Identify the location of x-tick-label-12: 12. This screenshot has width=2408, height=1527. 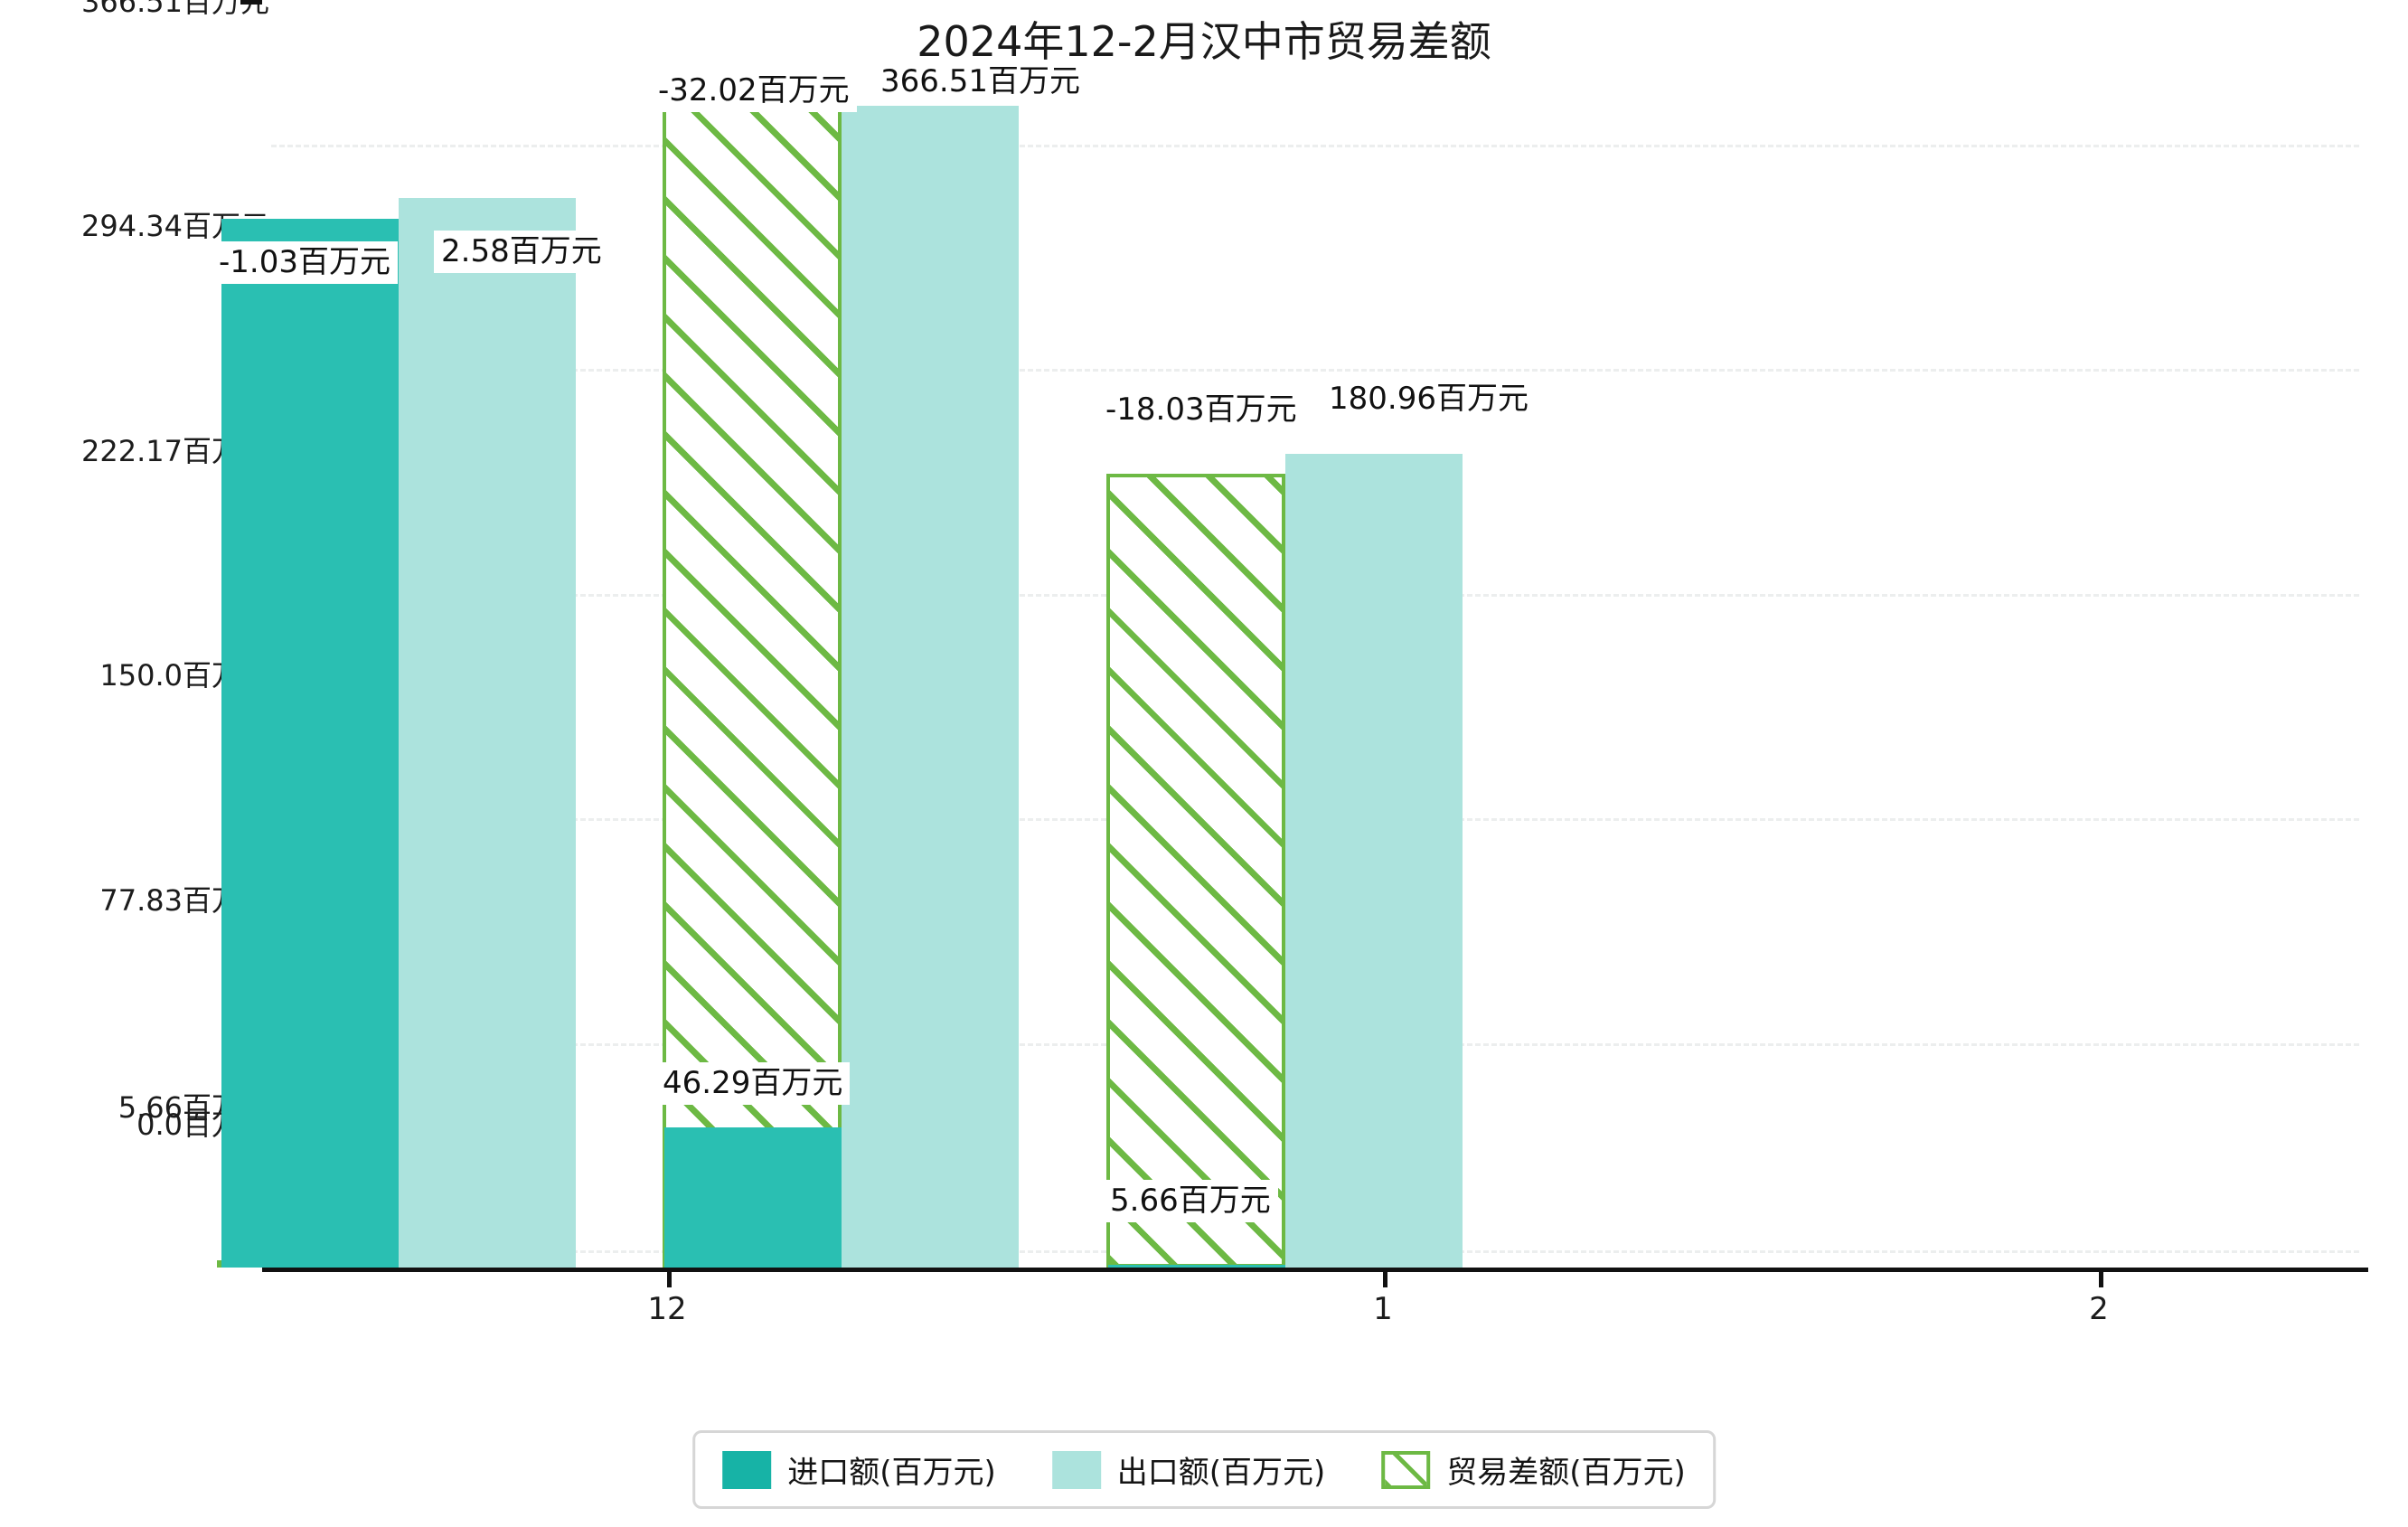
(667, 1309).